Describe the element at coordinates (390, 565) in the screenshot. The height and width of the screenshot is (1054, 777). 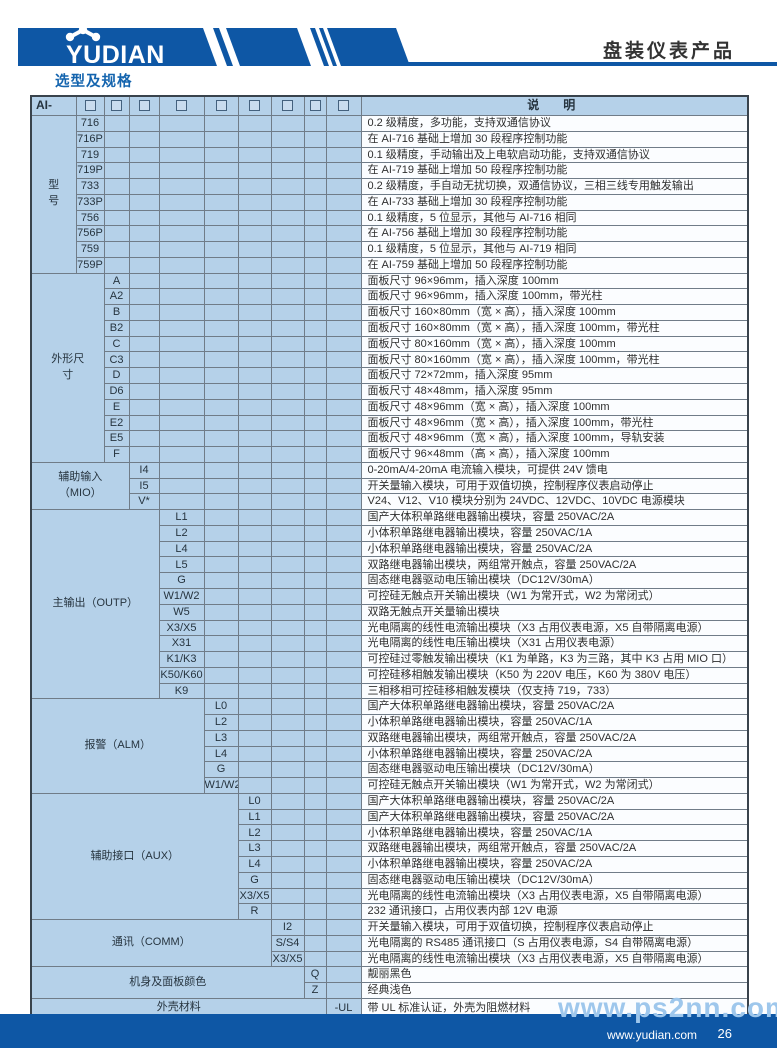
I see `table-row: L5 双路继电器输出模块，两组常开触点，容量 250VAC/2A` at that location.